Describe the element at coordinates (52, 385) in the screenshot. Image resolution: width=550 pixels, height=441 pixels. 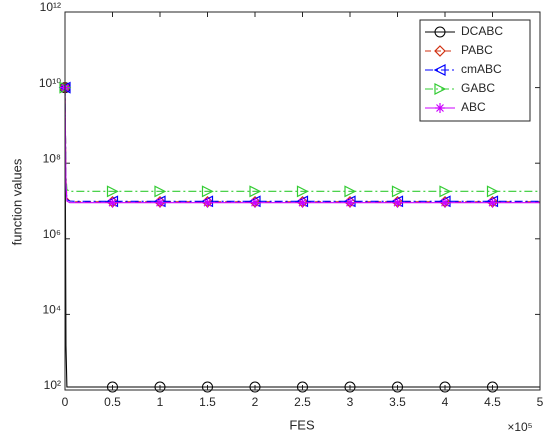
I see `y-tick-label: 10²` at that location.